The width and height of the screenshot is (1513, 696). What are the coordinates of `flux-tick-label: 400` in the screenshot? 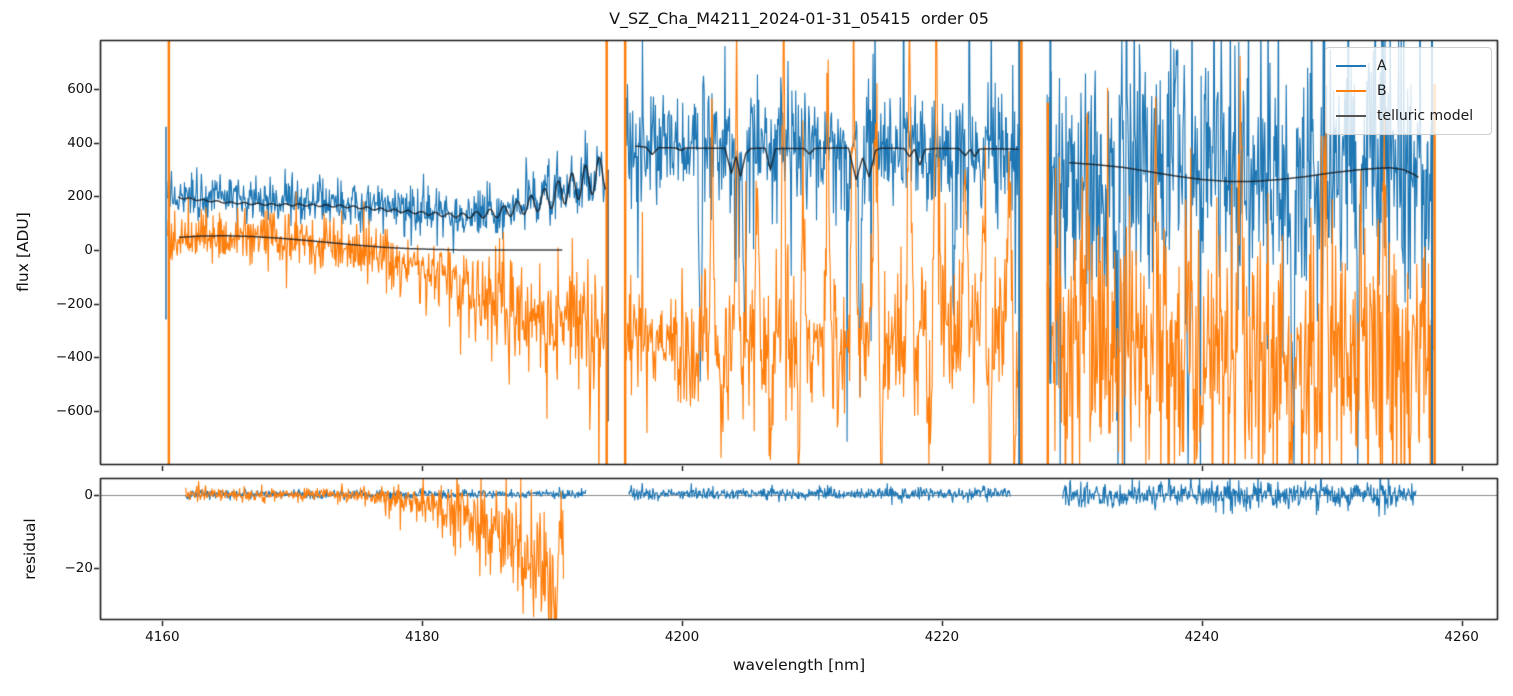 It's located at (80, 142).